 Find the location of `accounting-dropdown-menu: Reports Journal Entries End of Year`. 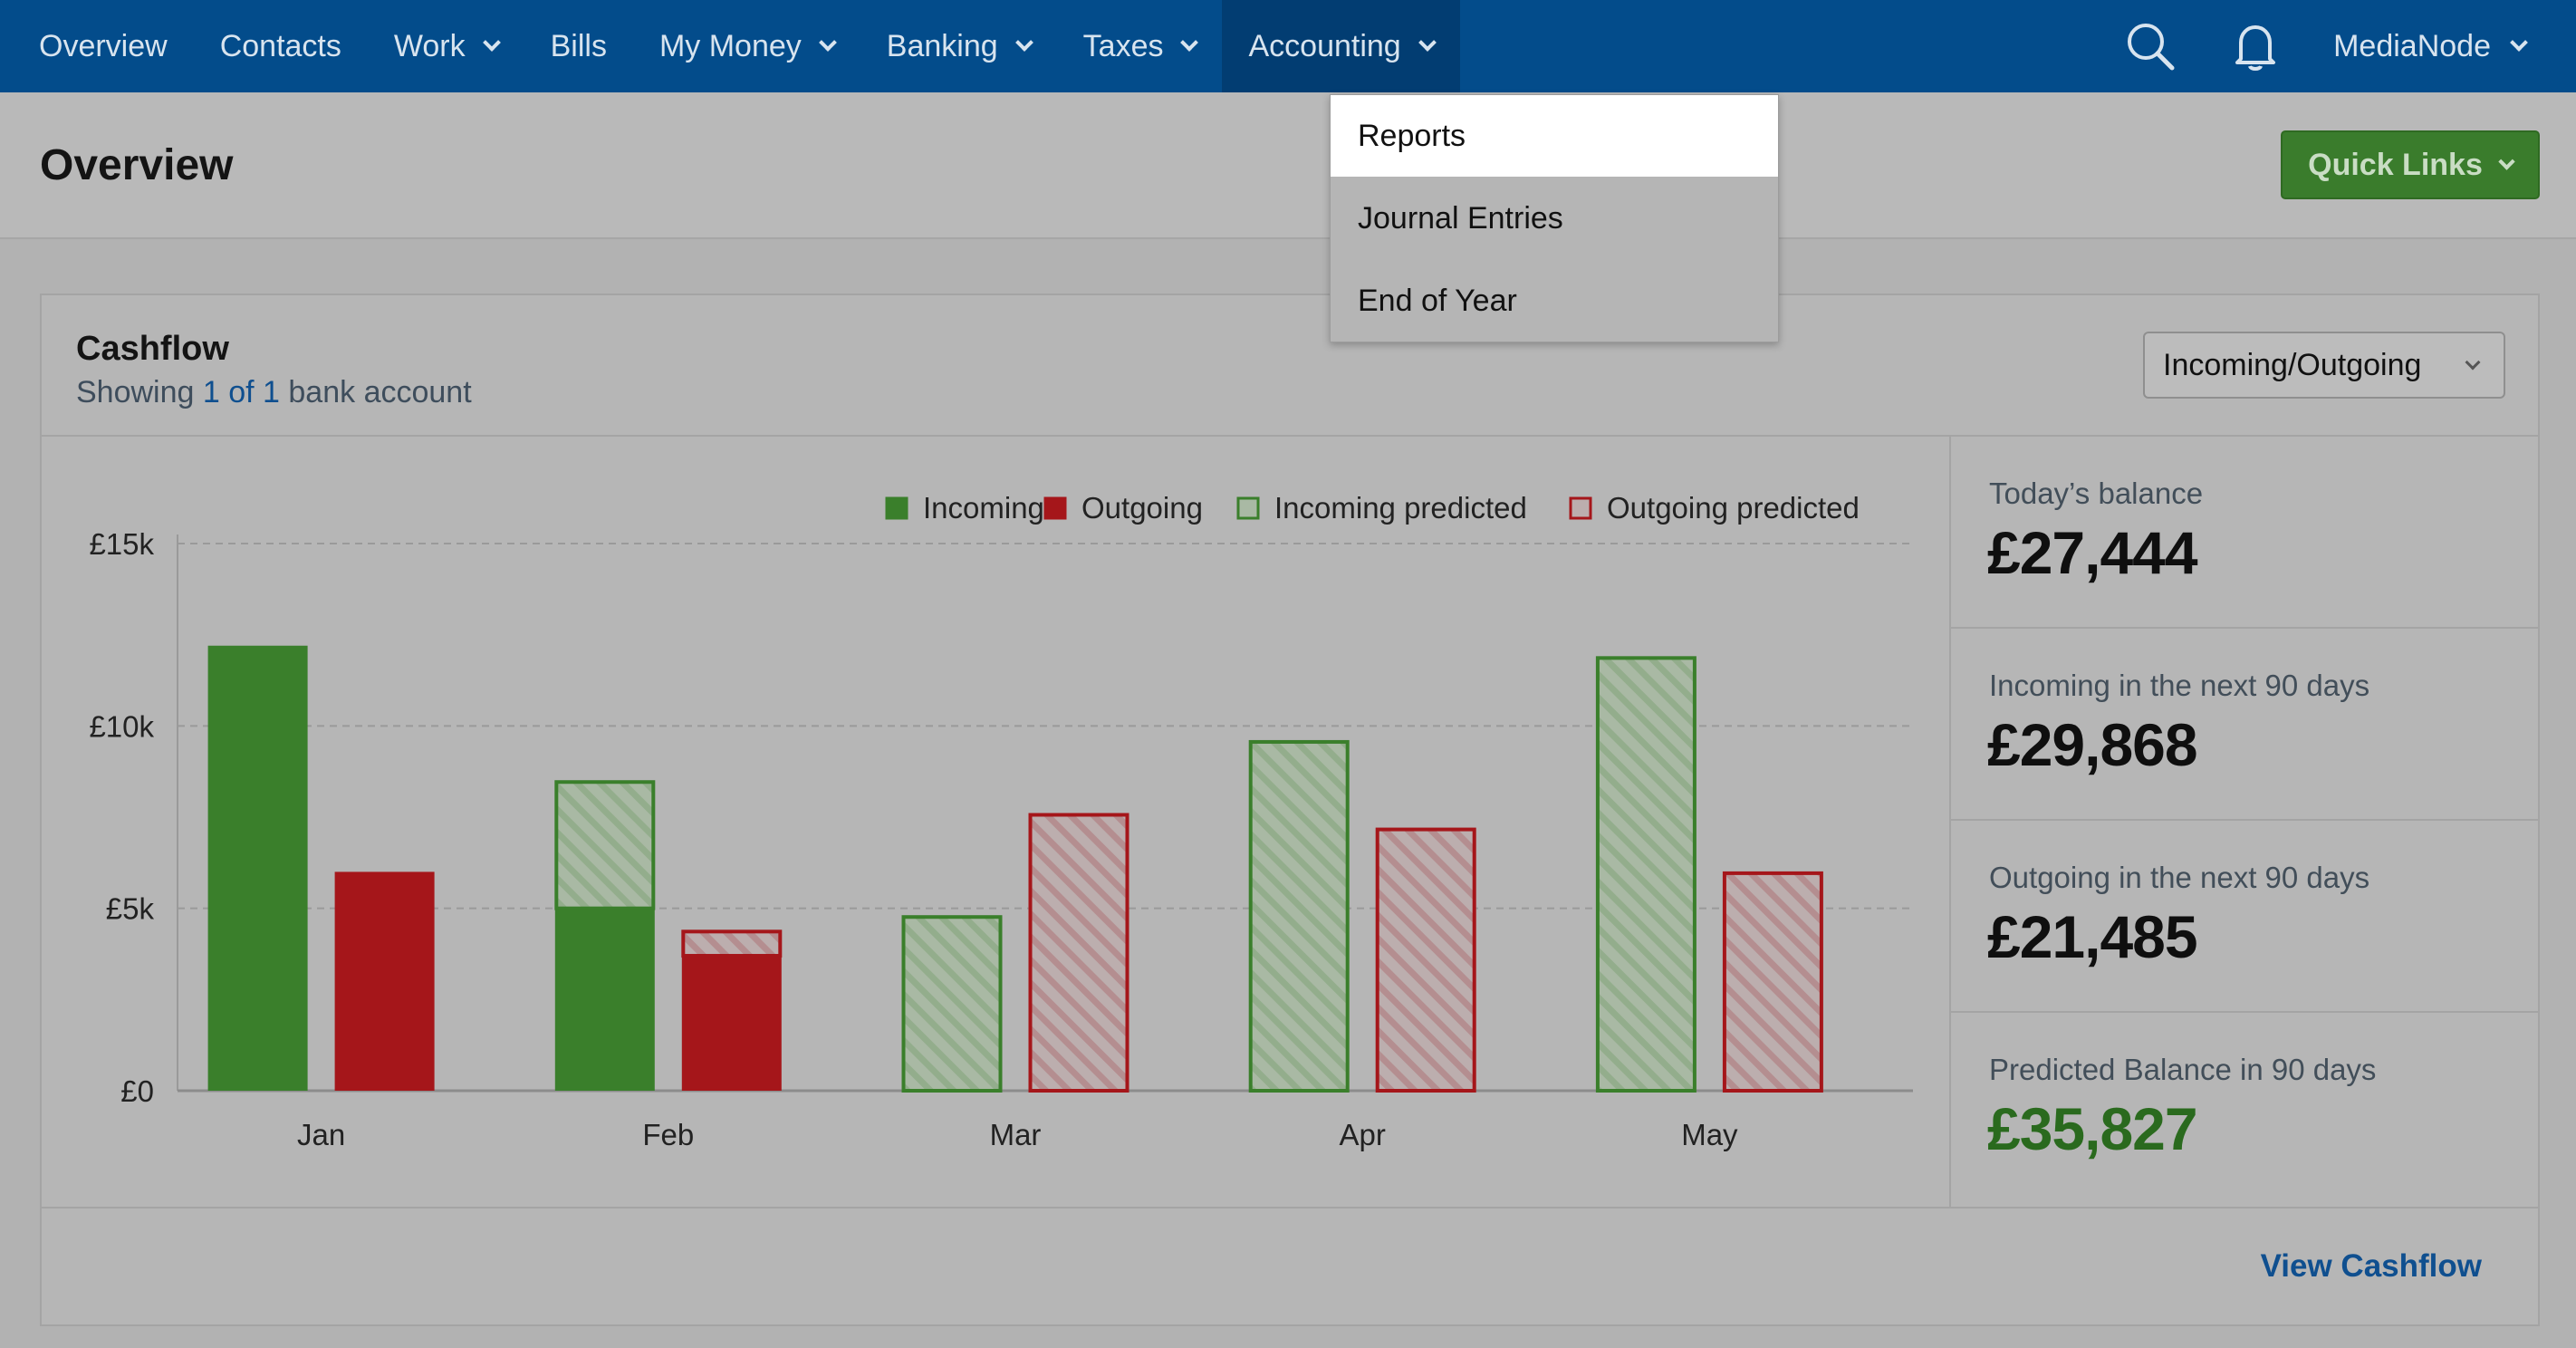

accounting-dropdown-menu: Reports Journal Entries End of Year is located at coordinates (1554, 218).